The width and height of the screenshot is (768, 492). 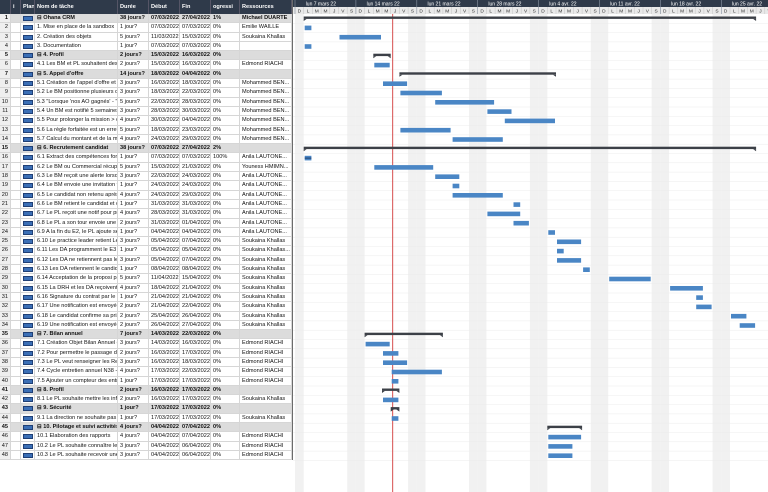 I want to click on task-start: 15/03/2022, so click(x=165, y=64).